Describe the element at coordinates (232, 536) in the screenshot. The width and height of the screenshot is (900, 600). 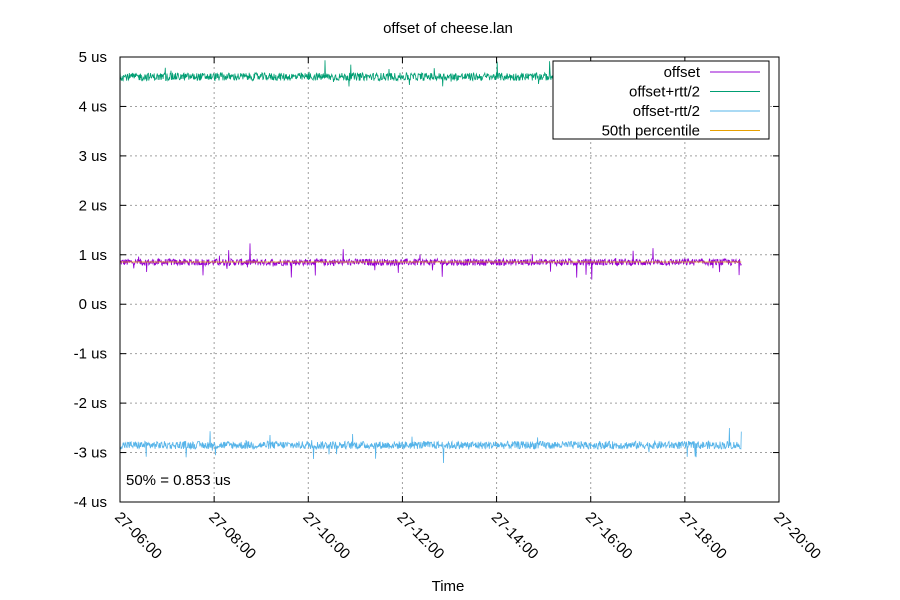
I see `x-tick-label: 27-08:00` at that location.